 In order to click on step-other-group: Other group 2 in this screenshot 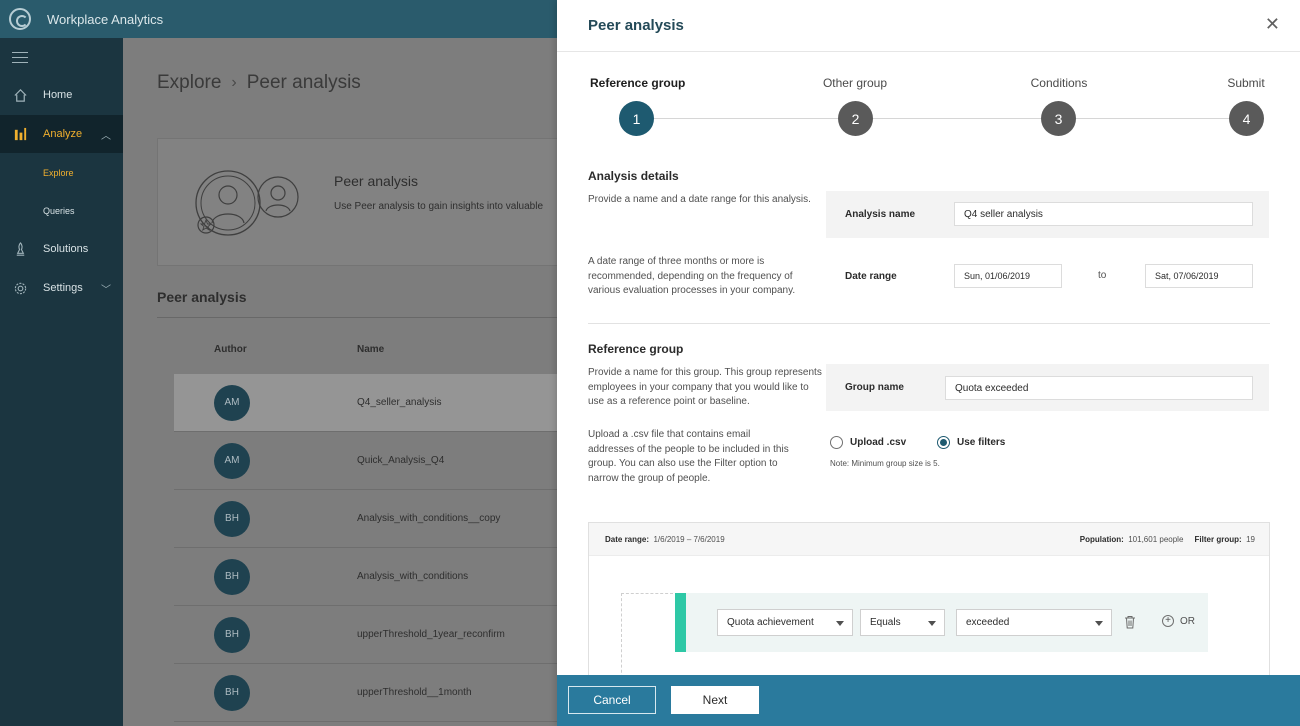, I will do `click(855, 106)`.